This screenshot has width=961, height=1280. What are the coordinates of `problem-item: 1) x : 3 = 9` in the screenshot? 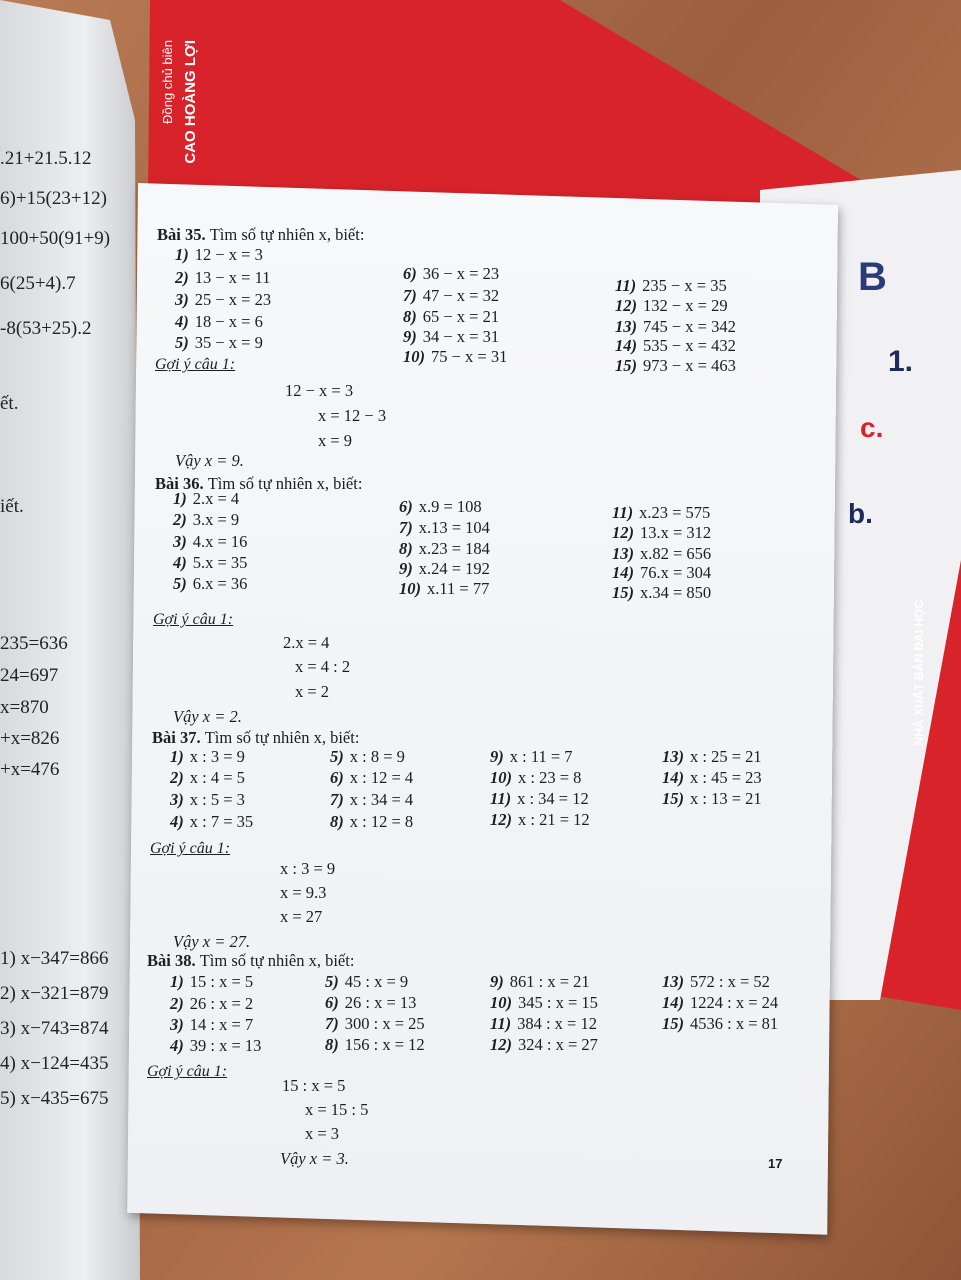 It's located at (207, 757).